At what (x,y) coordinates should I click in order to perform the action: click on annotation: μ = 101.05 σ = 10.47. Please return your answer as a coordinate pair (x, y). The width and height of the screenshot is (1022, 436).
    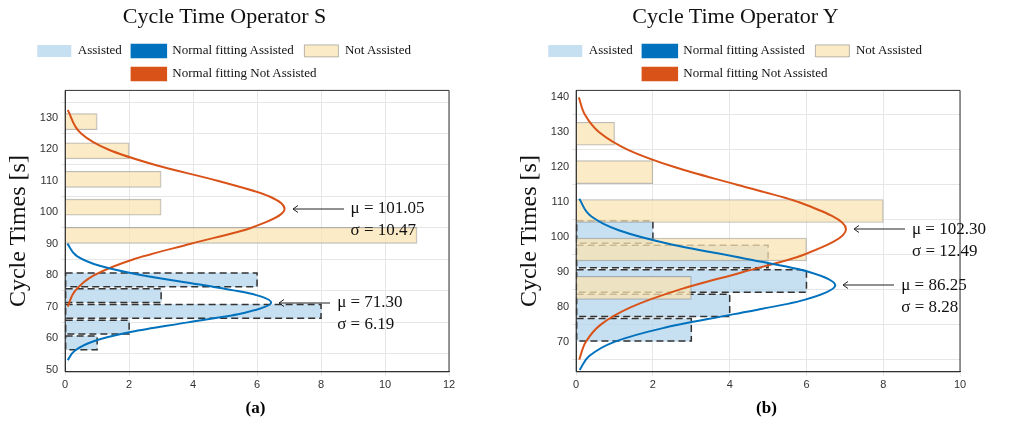
    Looking at the image, I should click on (387, 219).